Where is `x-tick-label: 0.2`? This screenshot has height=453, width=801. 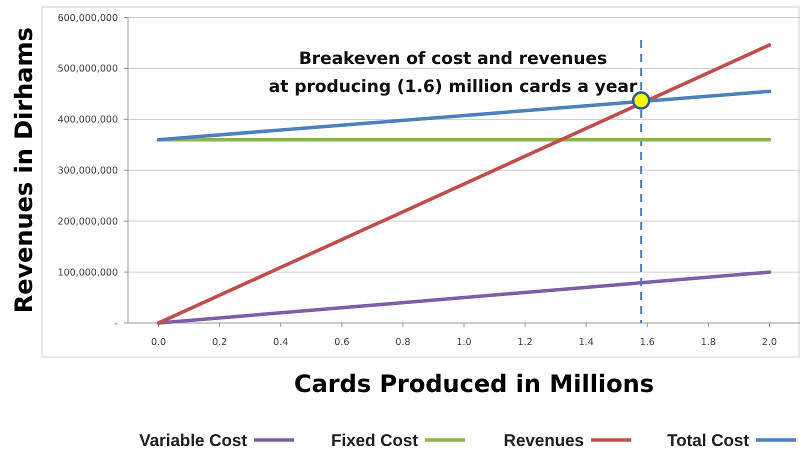
x-tick-label: 0.2 is located at coordinates (220, 342).